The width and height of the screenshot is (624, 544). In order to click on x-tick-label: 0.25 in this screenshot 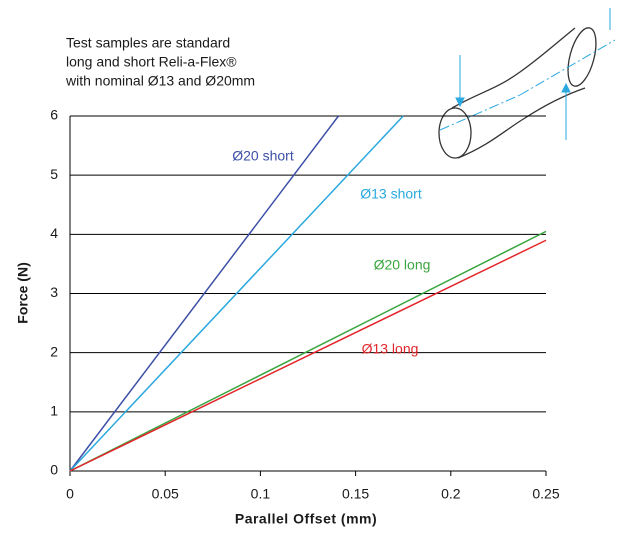, I will do `click(545, 494)`.